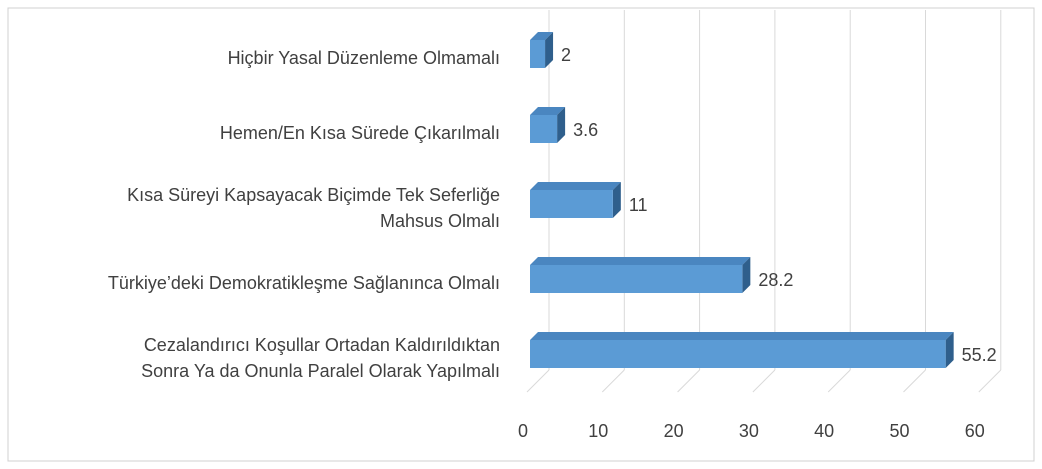  Describe the element at coordinates (899, 431) in the screenshot. I see `x-tick-label: 50` at that location.